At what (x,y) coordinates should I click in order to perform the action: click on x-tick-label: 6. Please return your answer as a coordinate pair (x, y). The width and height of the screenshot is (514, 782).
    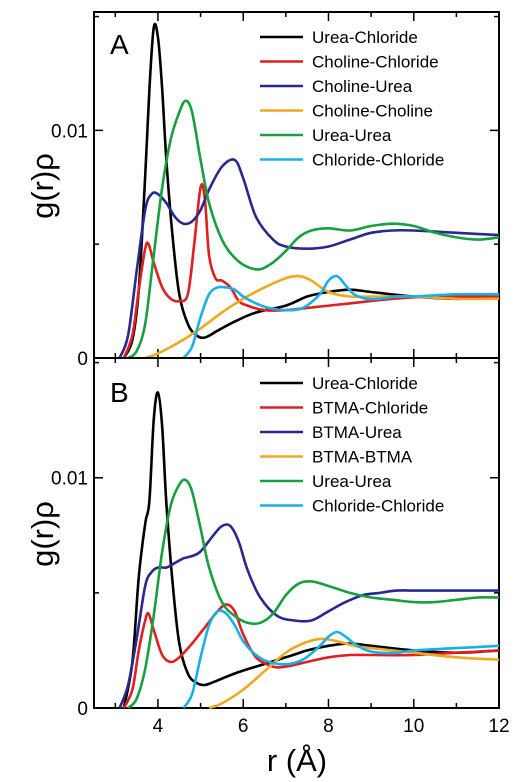
    Looking at the image, I should click on (243, 726).